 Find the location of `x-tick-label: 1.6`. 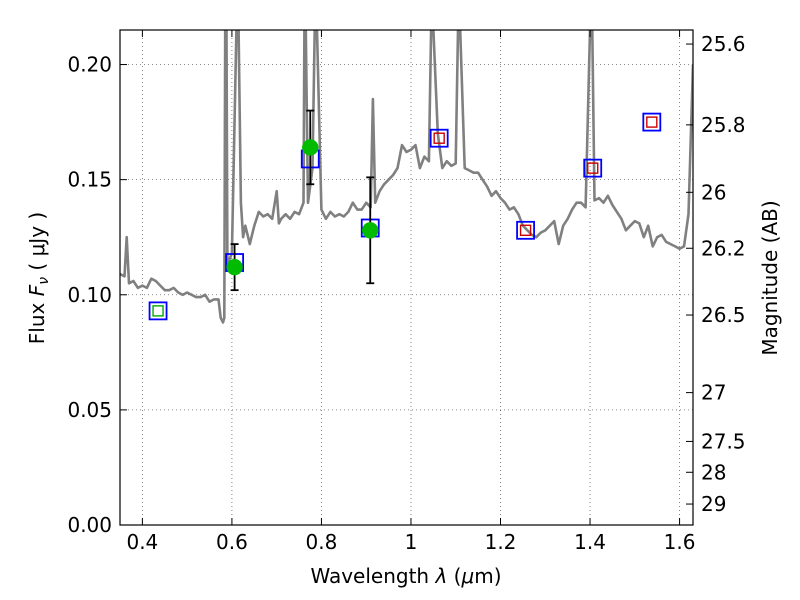

x-tick-label: 1.6 is located at coordinates (680, 542).